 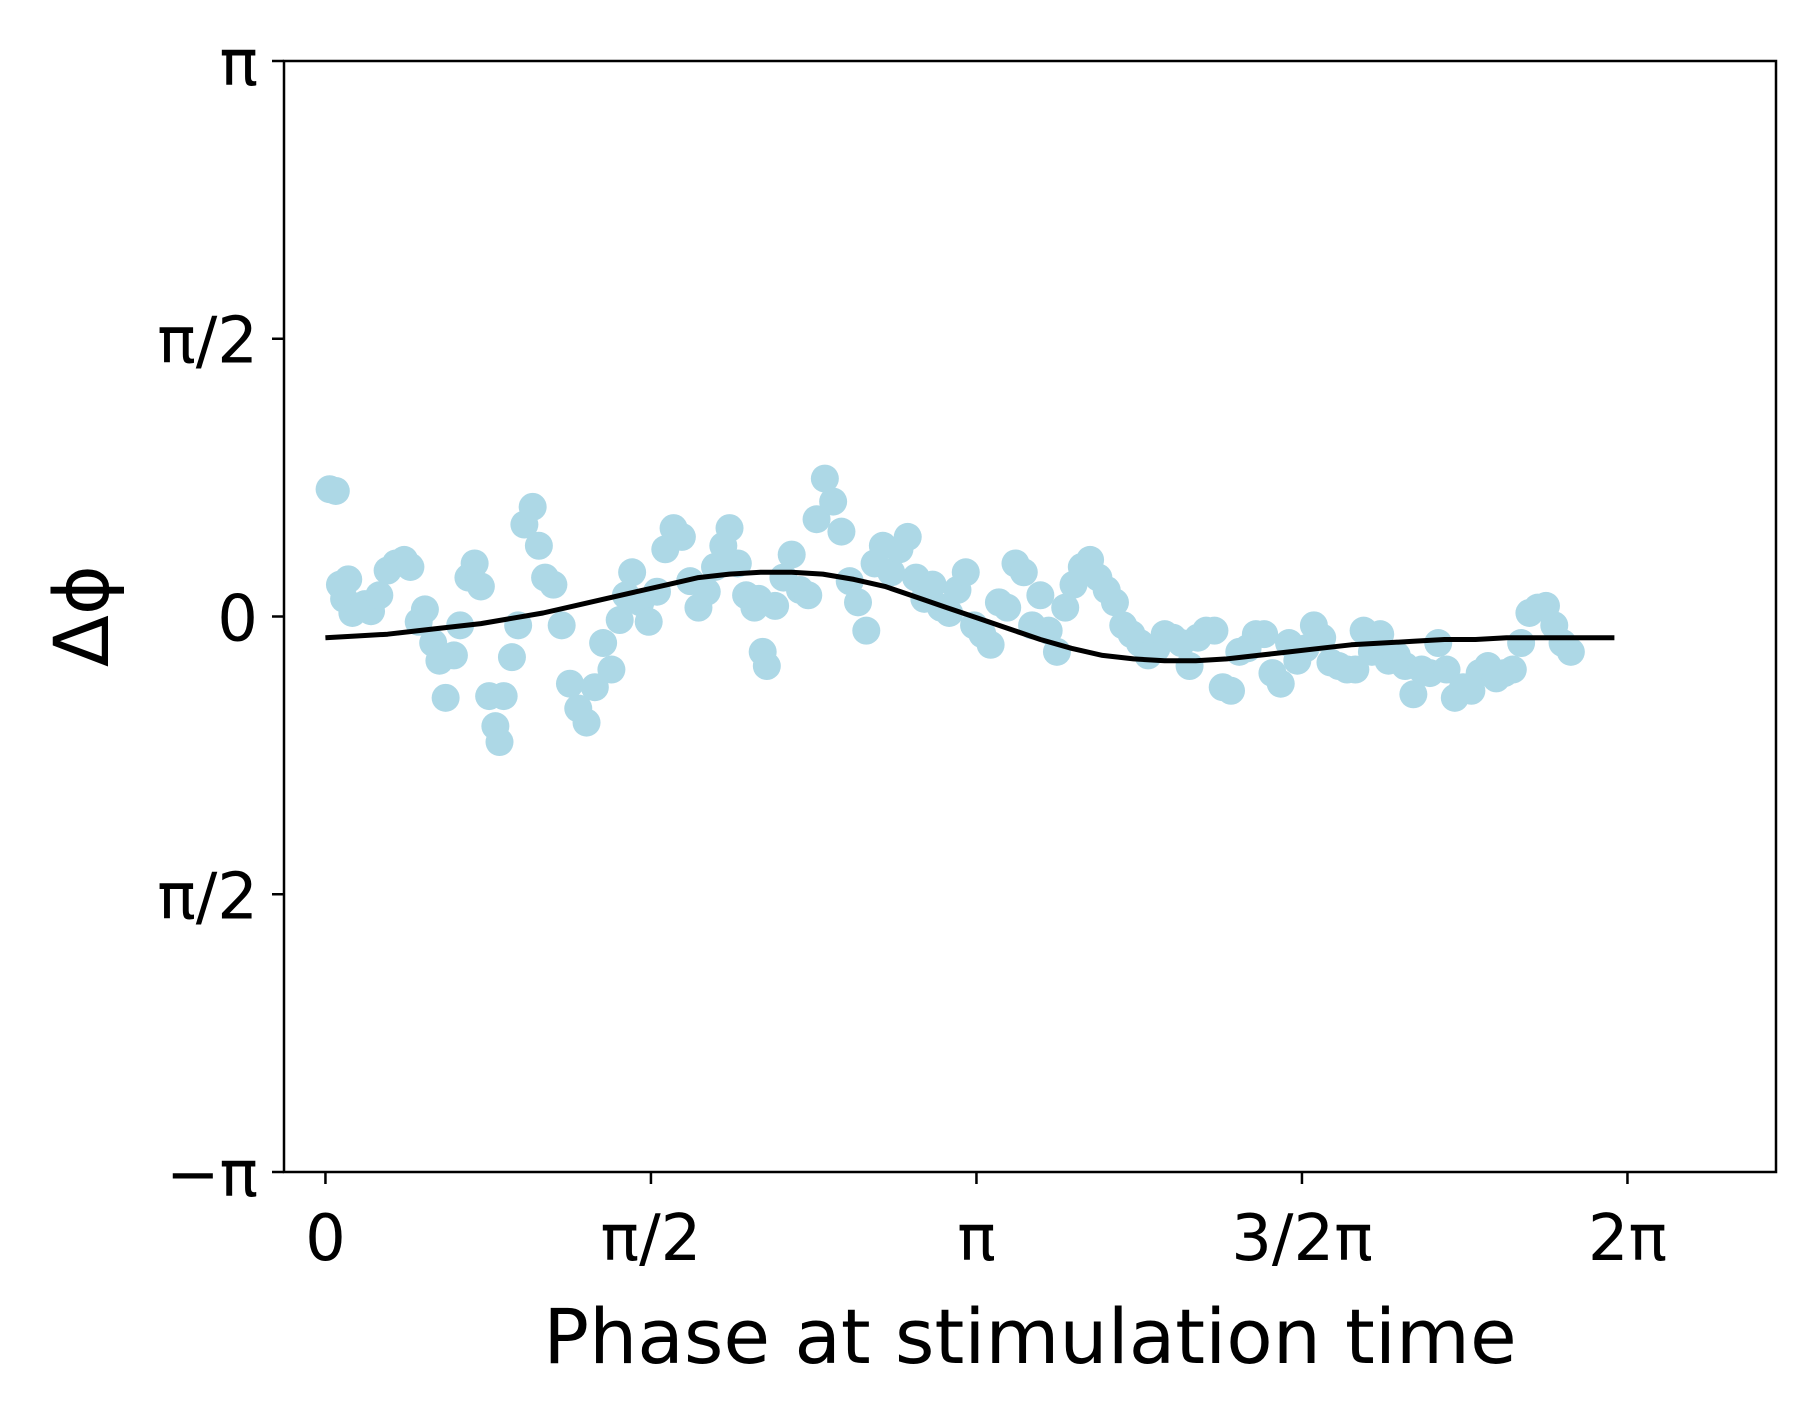 I want to click on y-axis-ticks: π π/2 0 π/2 −π, so click(x=220, y=619).